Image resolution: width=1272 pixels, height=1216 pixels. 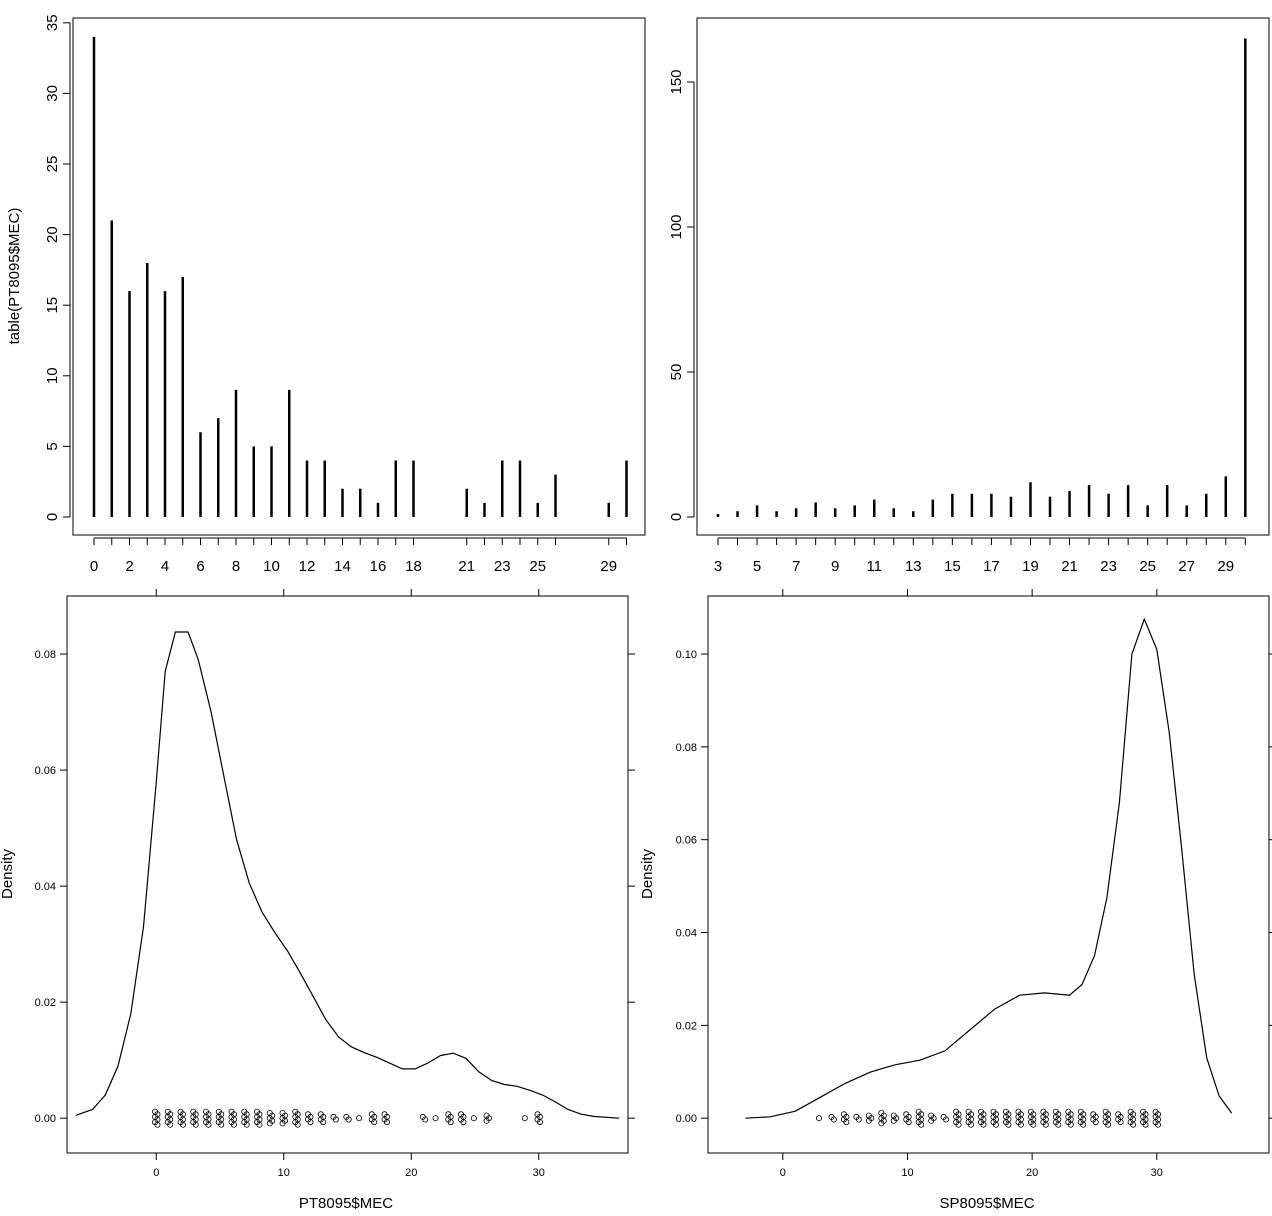 What do you see at coordinates (1186, 566) in the screenshot?
I see `x-tick-label: 27` at bounding box center [1186, 566].